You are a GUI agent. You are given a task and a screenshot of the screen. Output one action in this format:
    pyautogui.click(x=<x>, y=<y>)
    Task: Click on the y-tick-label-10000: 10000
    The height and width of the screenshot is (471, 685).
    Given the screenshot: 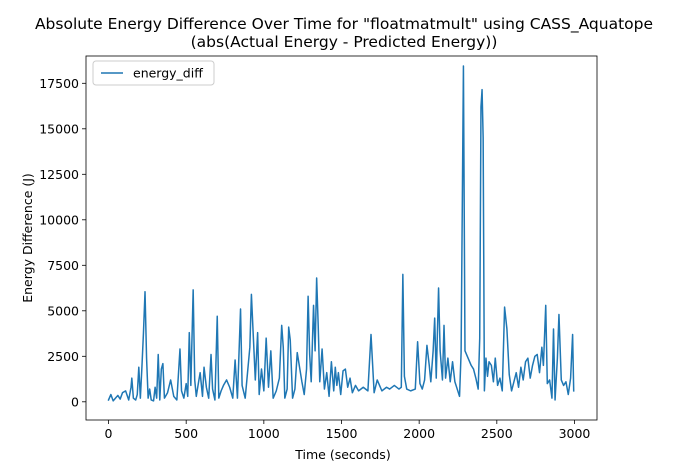 What is the action you would take?
    pyautogui.click(x=59, y=219)
    